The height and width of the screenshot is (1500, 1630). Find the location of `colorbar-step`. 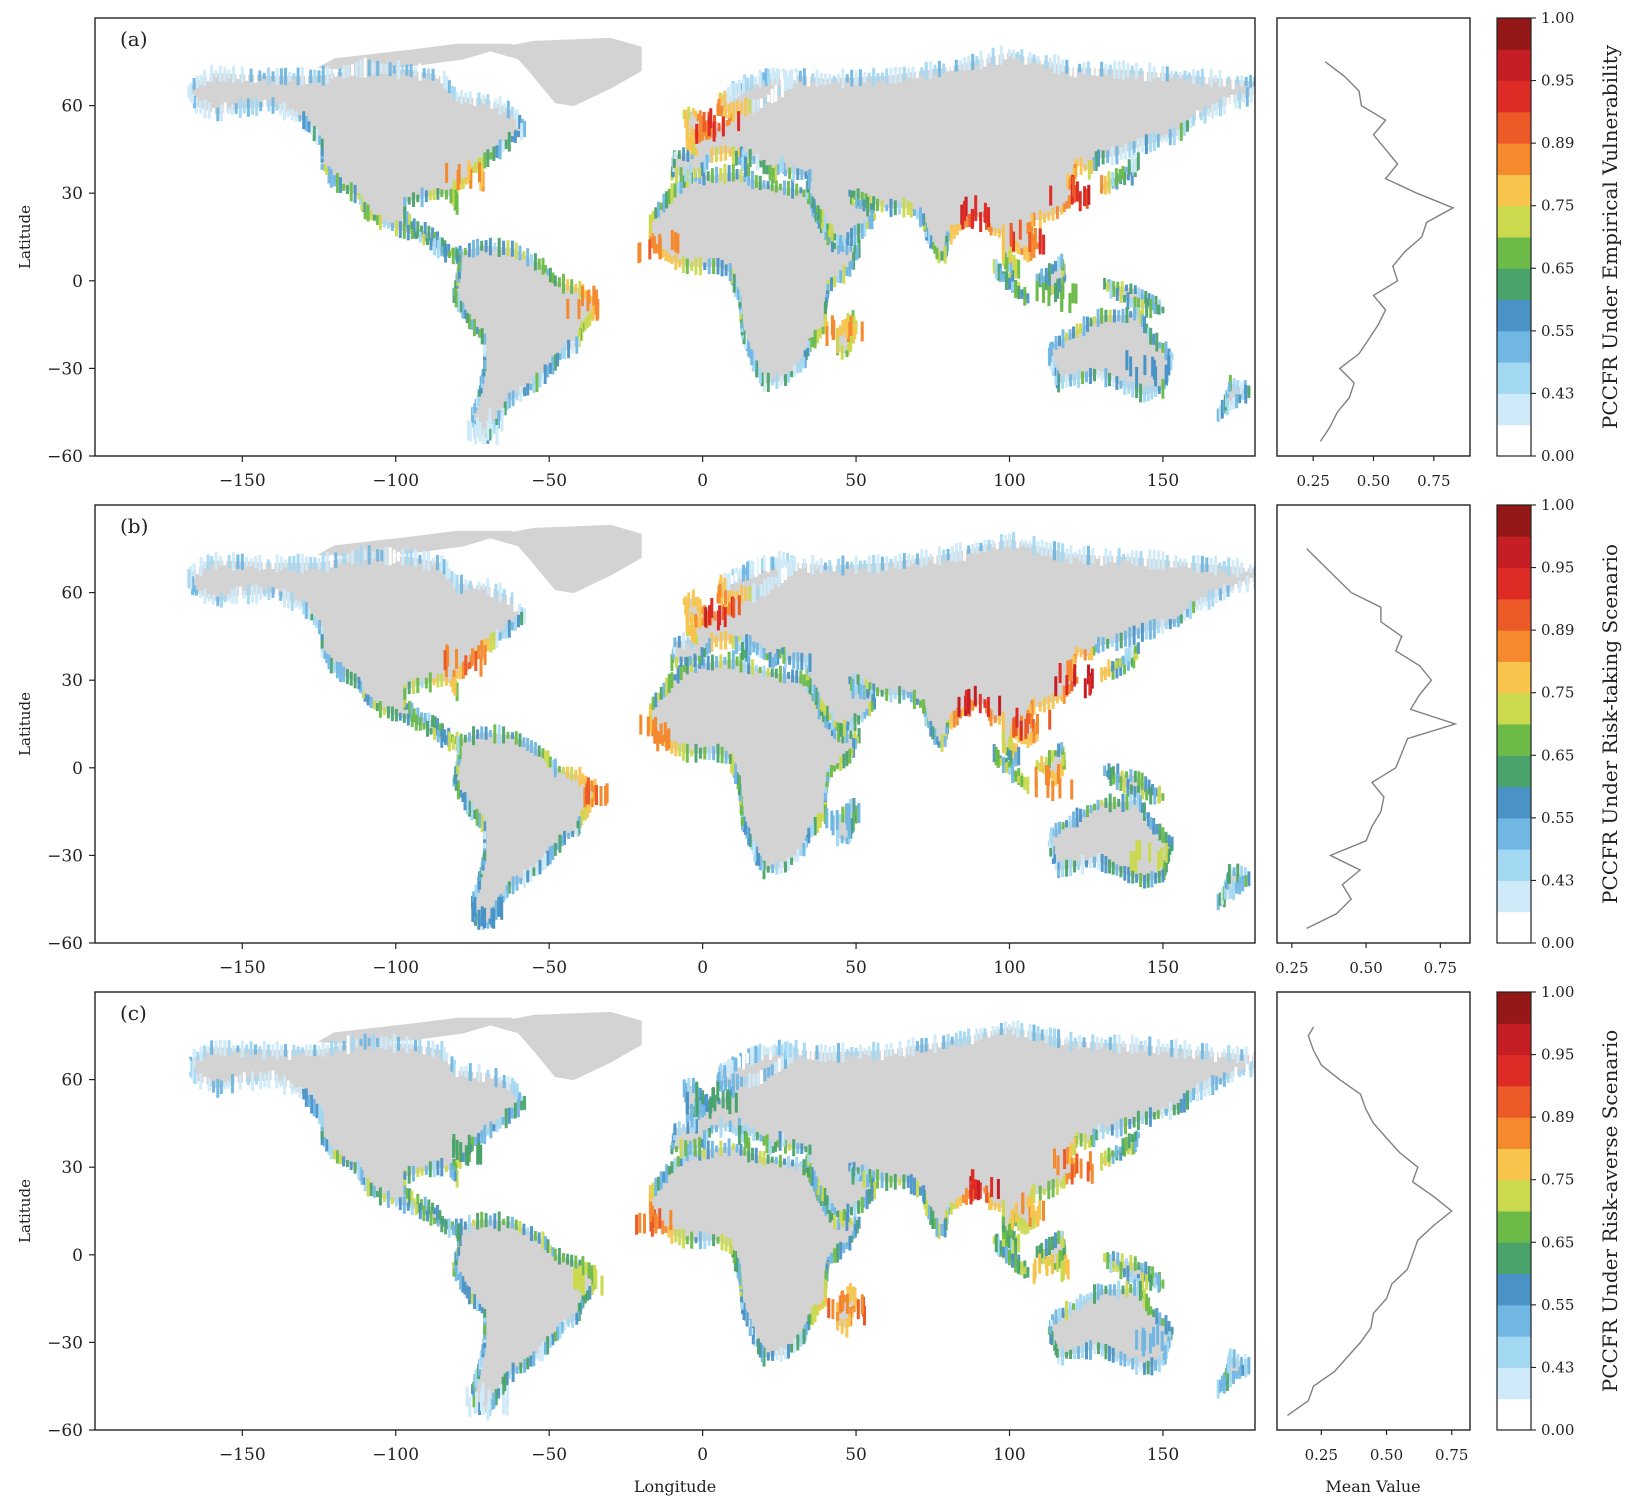

colorbar-step is located at coordinates (1514, 378).